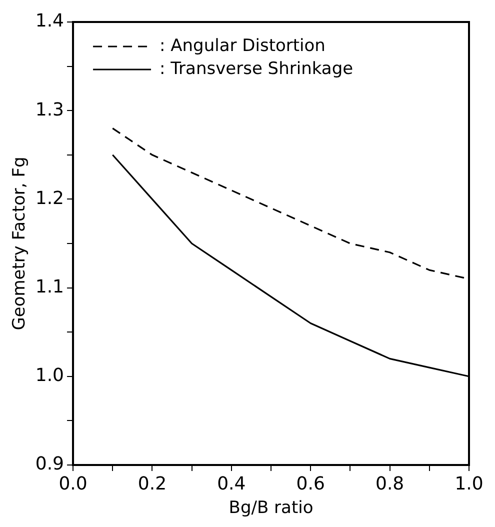  I want to click on y-tick-label: 1.4, so click(49, 21).